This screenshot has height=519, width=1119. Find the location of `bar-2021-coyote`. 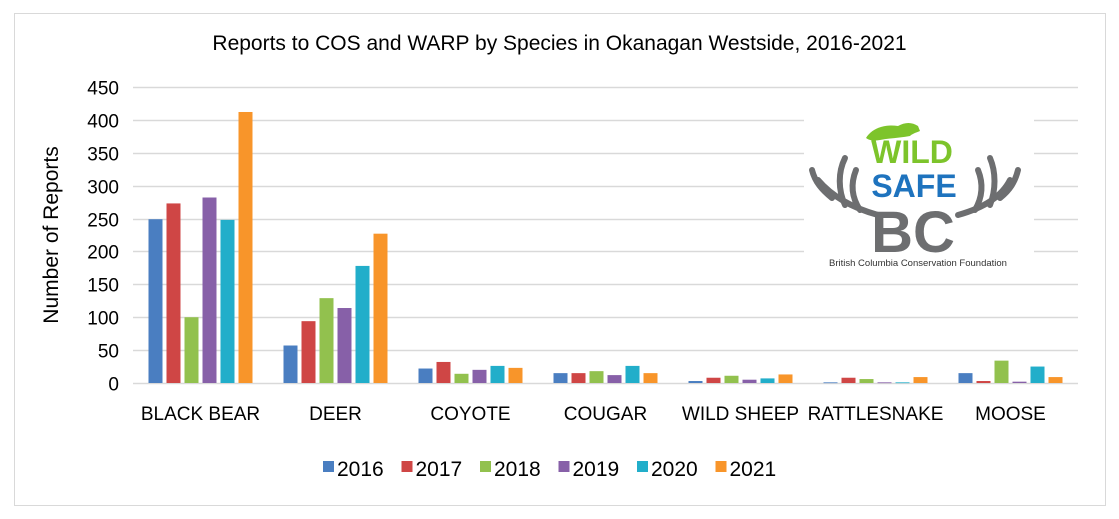

bar-2021-coyote is located at coordinates (515, 375).